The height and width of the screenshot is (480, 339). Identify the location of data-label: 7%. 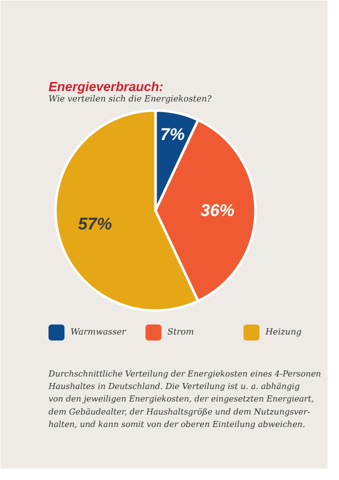
(172, 134).